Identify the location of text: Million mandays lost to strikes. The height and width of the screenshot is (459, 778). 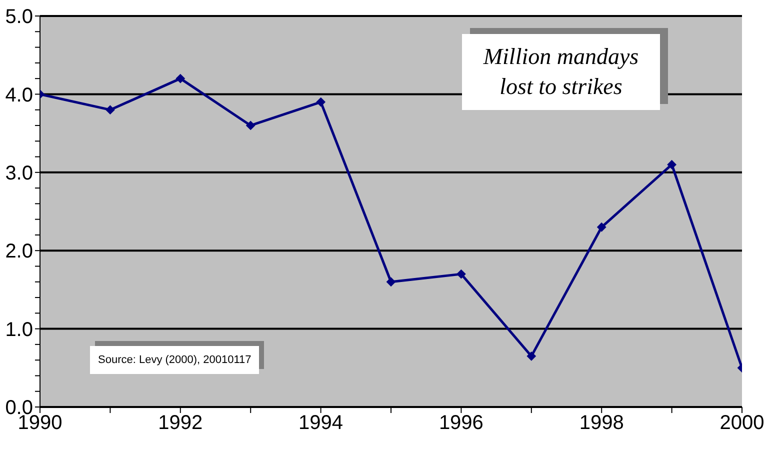
(561, 72).